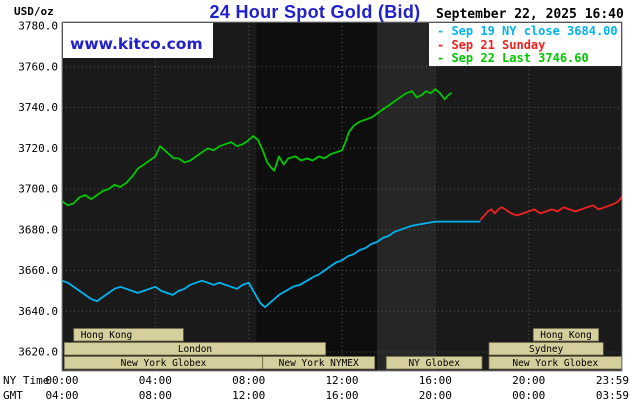 The image size is (630, 410). I want to click on y-tick-label: 3760.0, so click(38, 66).